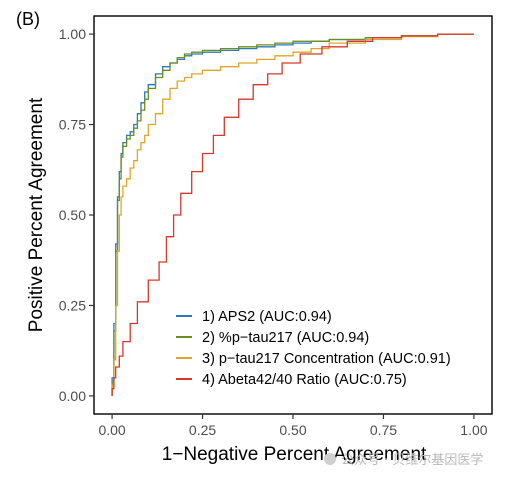  I want to click on y-axis: 0.00 0.25 0.50 0.75 1.00, so click(76, 215).